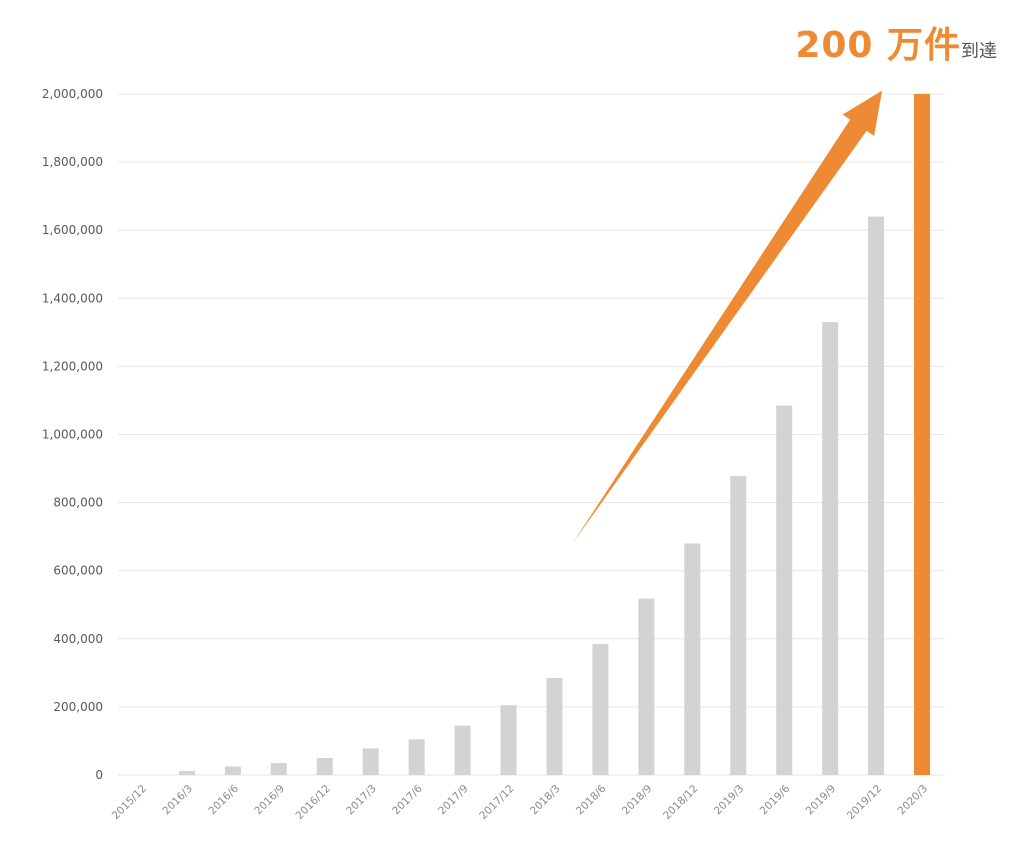  What do you see at coordinates (269, 800) in the screenshot?
I see `x-tick-label: 2016/9` at bounding box center [269, 800].